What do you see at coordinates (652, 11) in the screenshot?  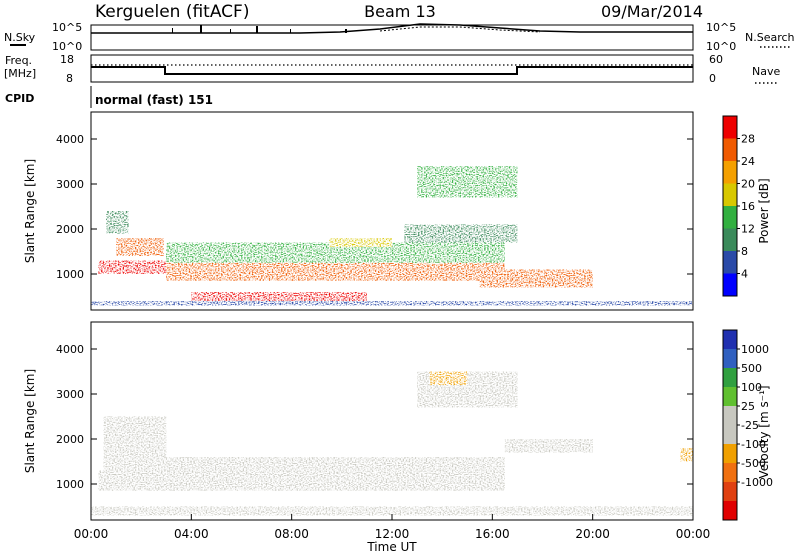 I see `date-title: 09/Mar/2014` at bounding box center [652, 11].